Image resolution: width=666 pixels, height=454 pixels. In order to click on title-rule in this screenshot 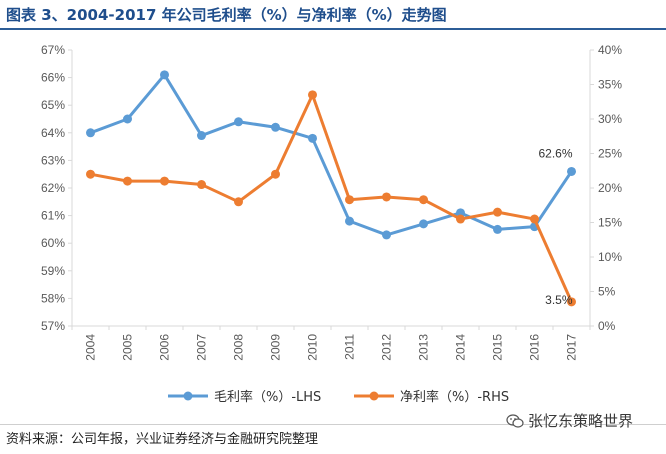, I will do `click(333, 29)`.